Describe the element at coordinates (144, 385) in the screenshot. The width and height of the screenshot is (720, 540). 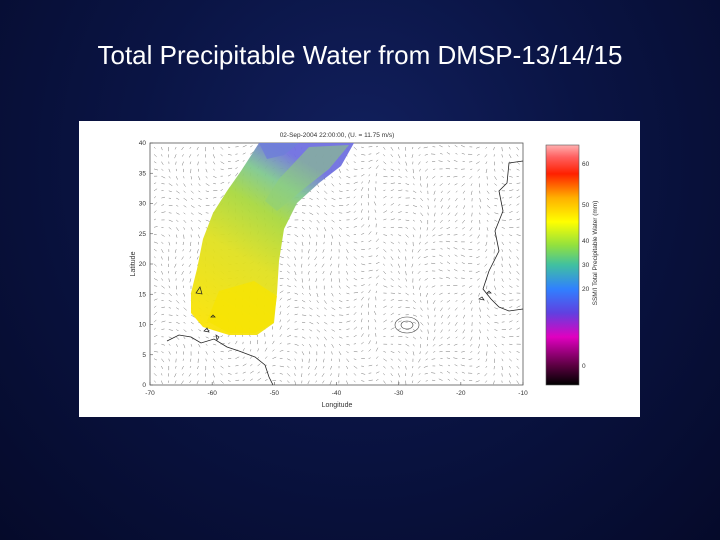
I see `y-tick-label: 0` at that location.